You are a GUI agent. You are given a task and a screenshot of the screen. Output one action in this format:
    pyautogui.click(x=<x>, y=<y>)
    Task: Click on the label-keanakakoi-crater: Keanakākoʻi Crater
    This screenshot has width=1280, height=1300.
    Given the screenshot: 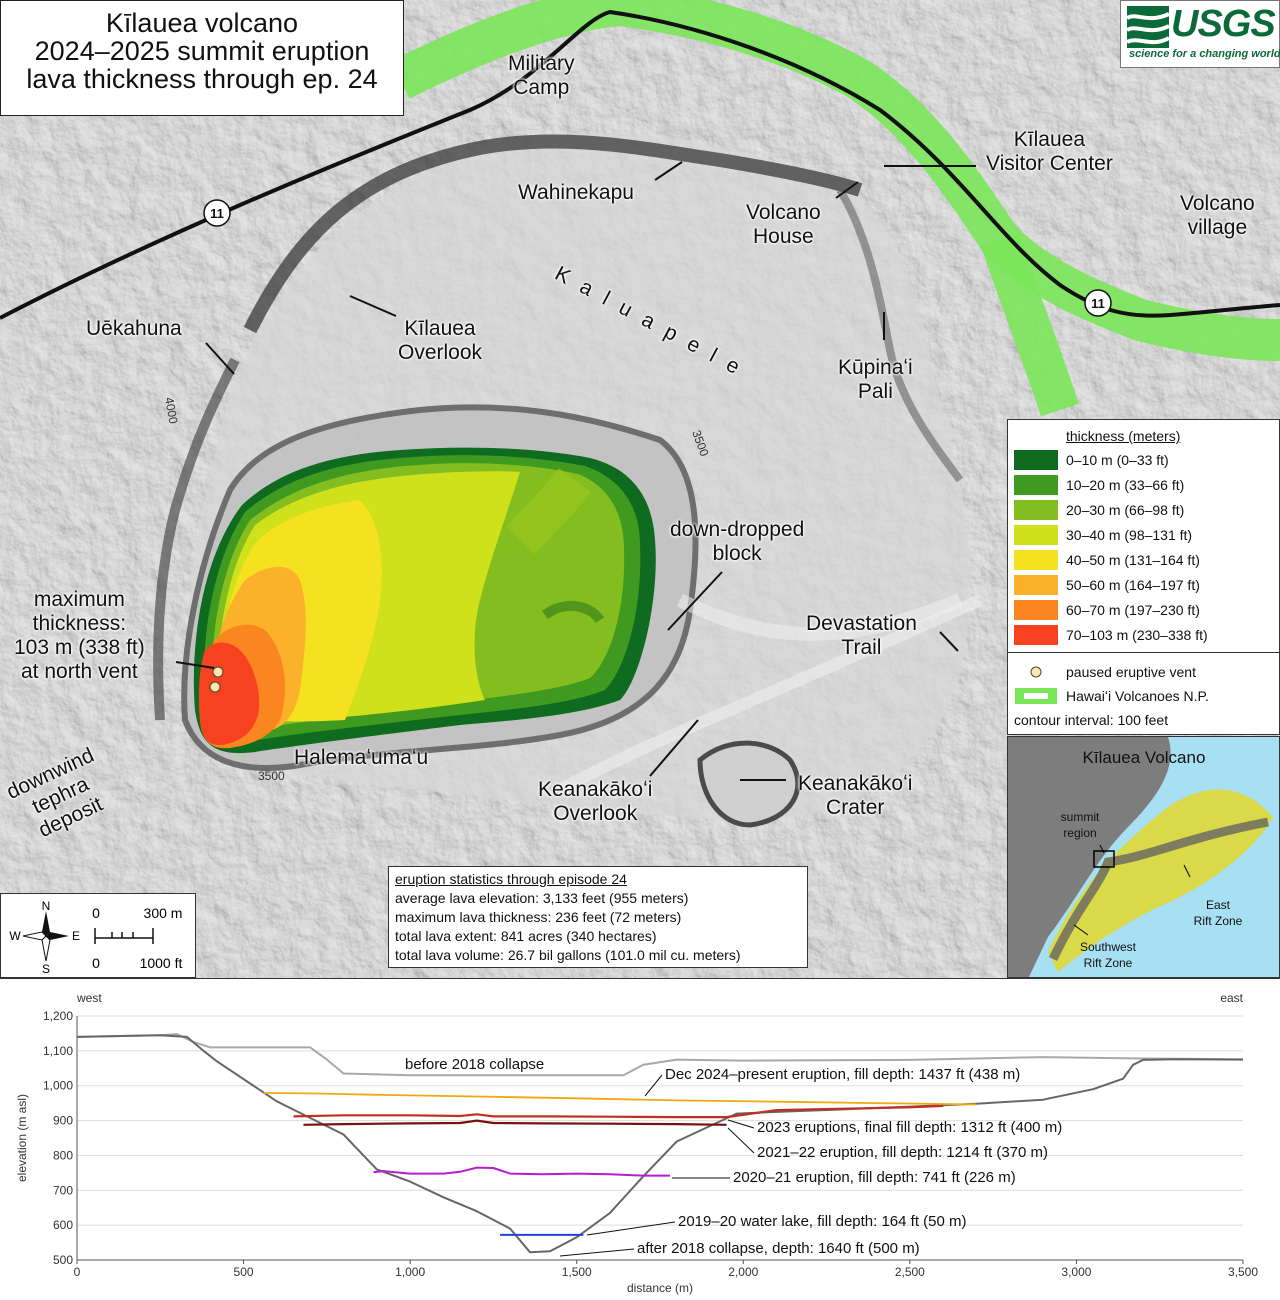 What is the action you would take?
    pyautogui.click(x=855, y=795)
    